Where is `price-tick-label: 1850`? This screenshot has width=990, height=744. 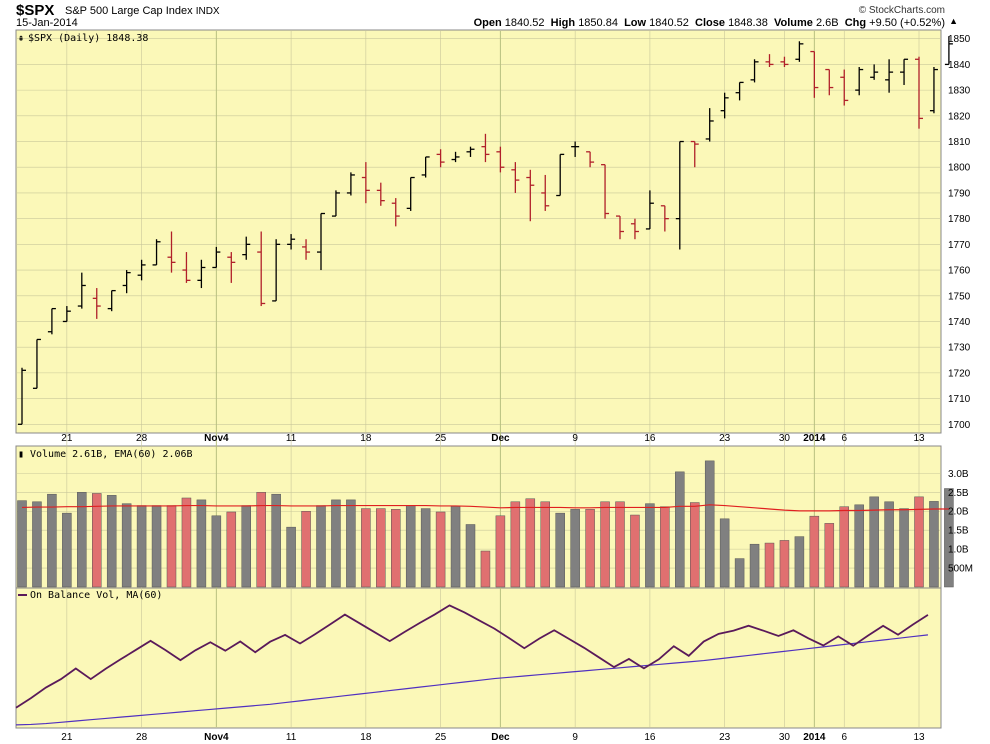 price-tick-label: 1850 is located at coordinates (959, 39).